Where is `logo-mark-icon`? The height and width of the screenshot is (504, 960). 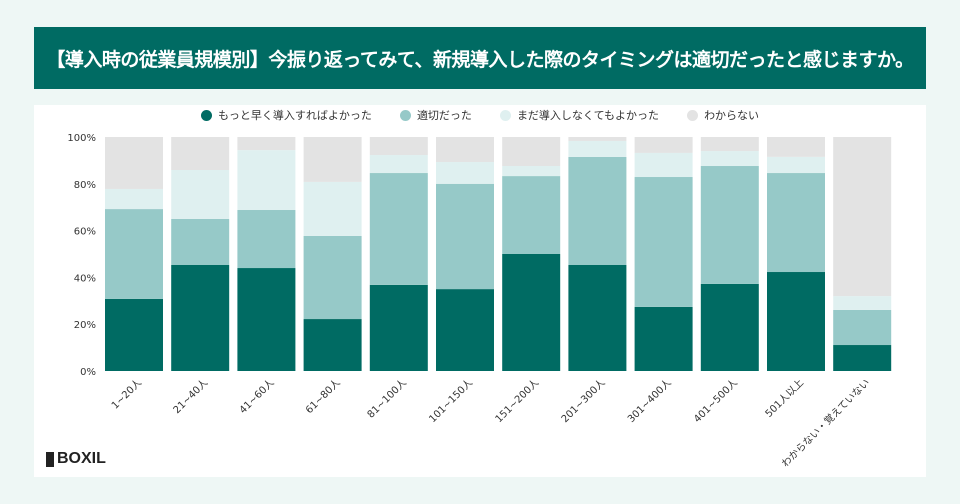
logo-mark-icon is located at coordinates (50, 459).